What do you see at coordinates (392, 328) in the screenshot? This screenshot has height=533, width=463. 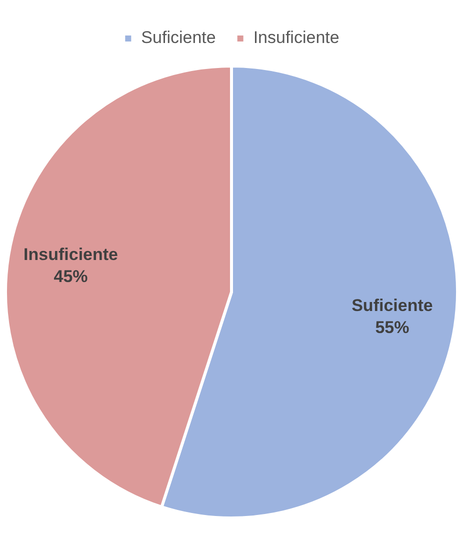 I see `data-label: 55%` at bounding box center [392, 328].